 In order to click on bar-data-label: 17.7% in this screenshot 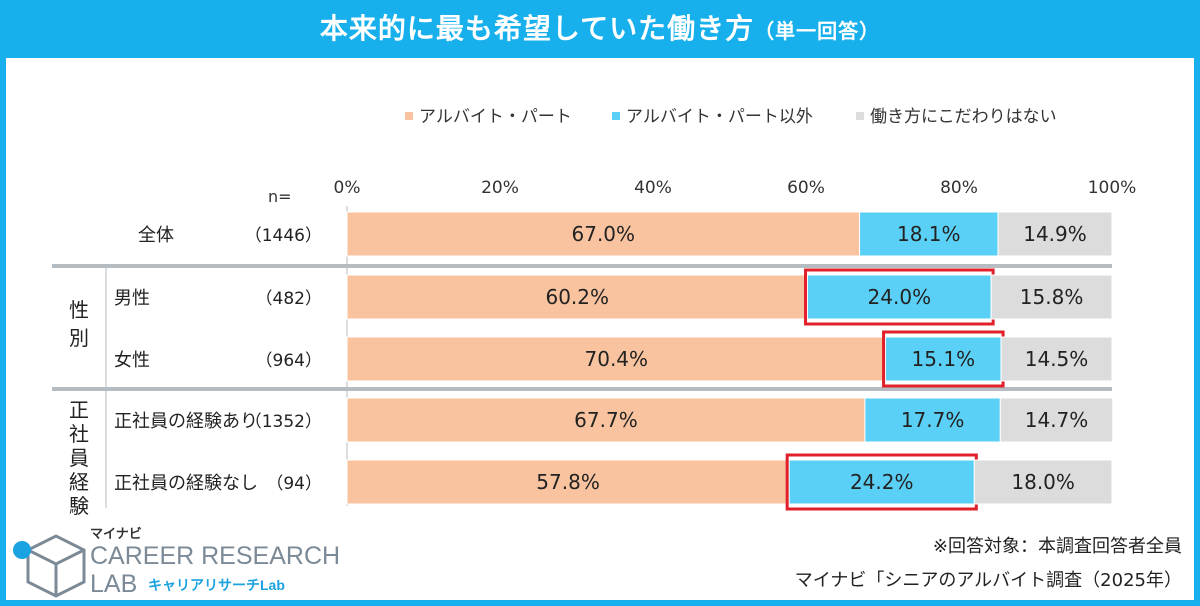, I will do `click(933, 420)`.